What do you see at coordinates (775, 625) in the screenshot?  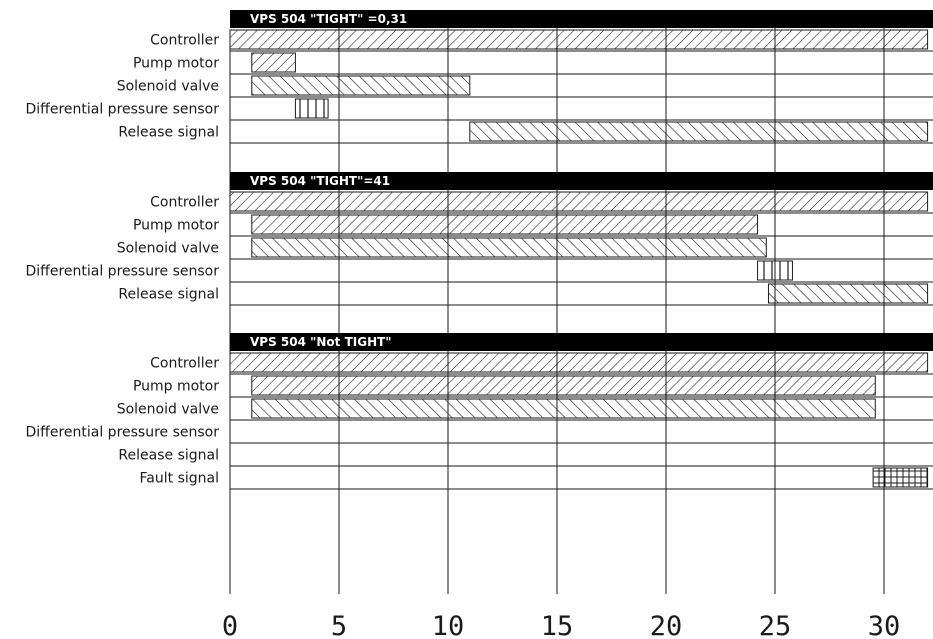 I see `axis-tick-label: 25` at bounding box center [775, 625].